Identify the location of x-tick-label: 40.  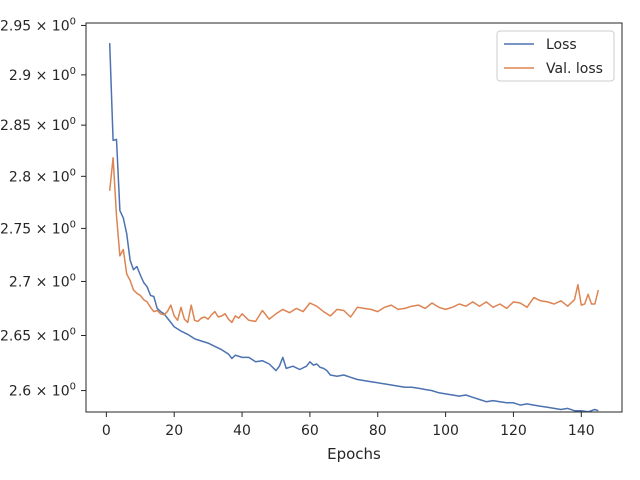
(242, 431).